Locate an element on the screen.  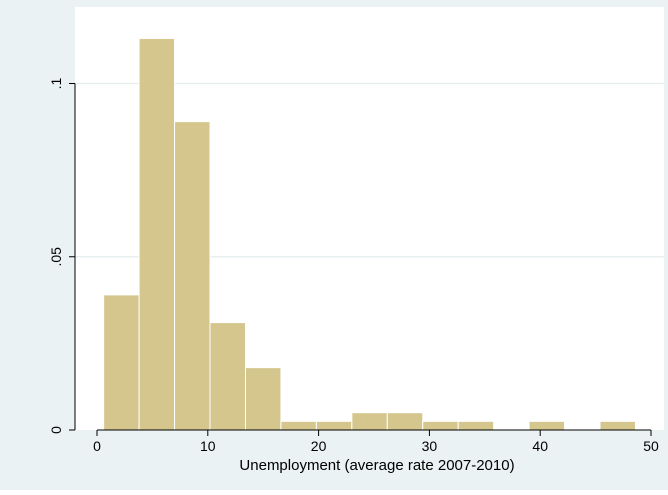
y-tick-label: .05 is located at coordinates (56, 257).